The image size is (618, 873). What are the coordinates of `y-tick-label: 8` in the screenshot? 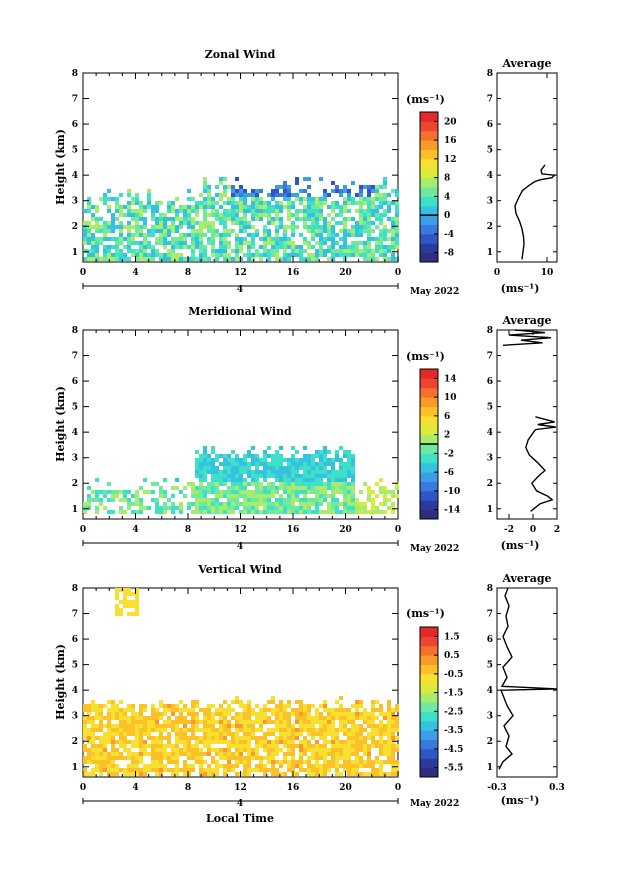 It's located at (75, 74).